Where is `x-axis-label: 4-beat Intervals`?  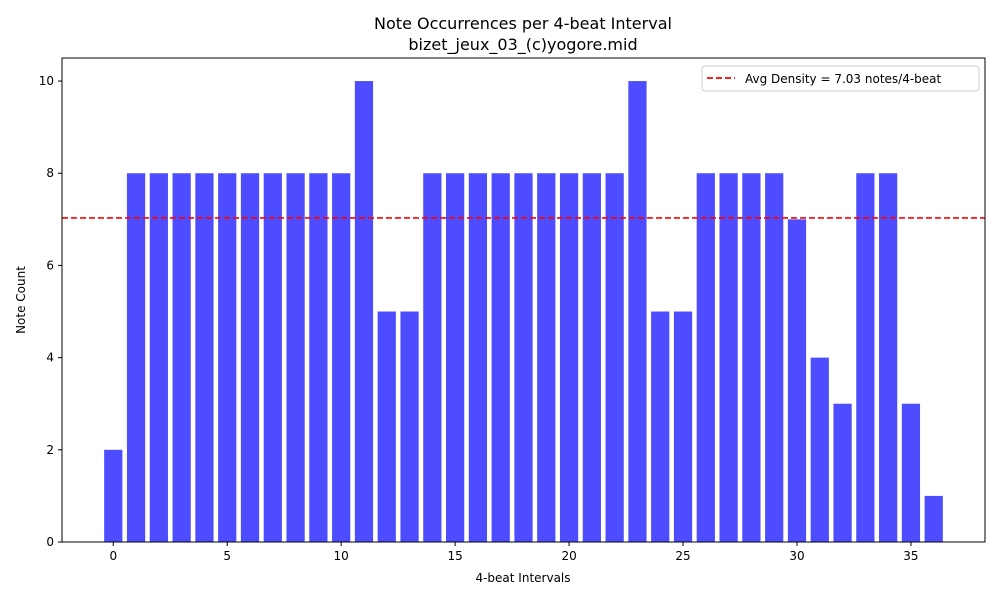
x-axis-label: 4-beat Intervals is located at coordinates (522, 578).